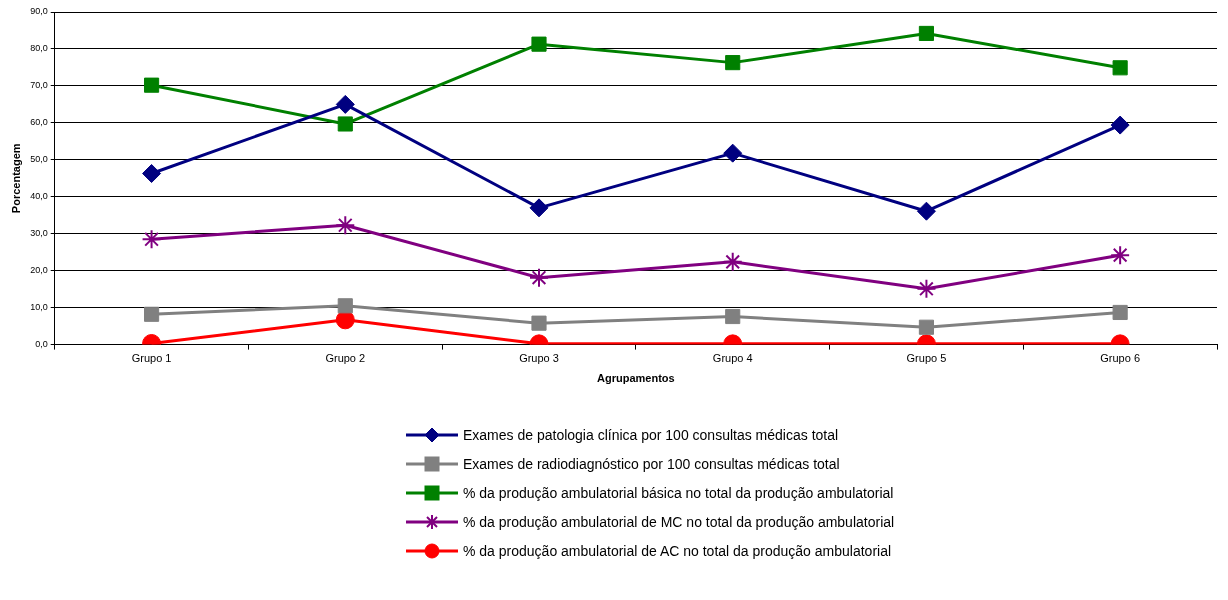 This screenshot has width=1228, height=600. I want to click on x-tick-label: Grupo 2, so click(345, 358).